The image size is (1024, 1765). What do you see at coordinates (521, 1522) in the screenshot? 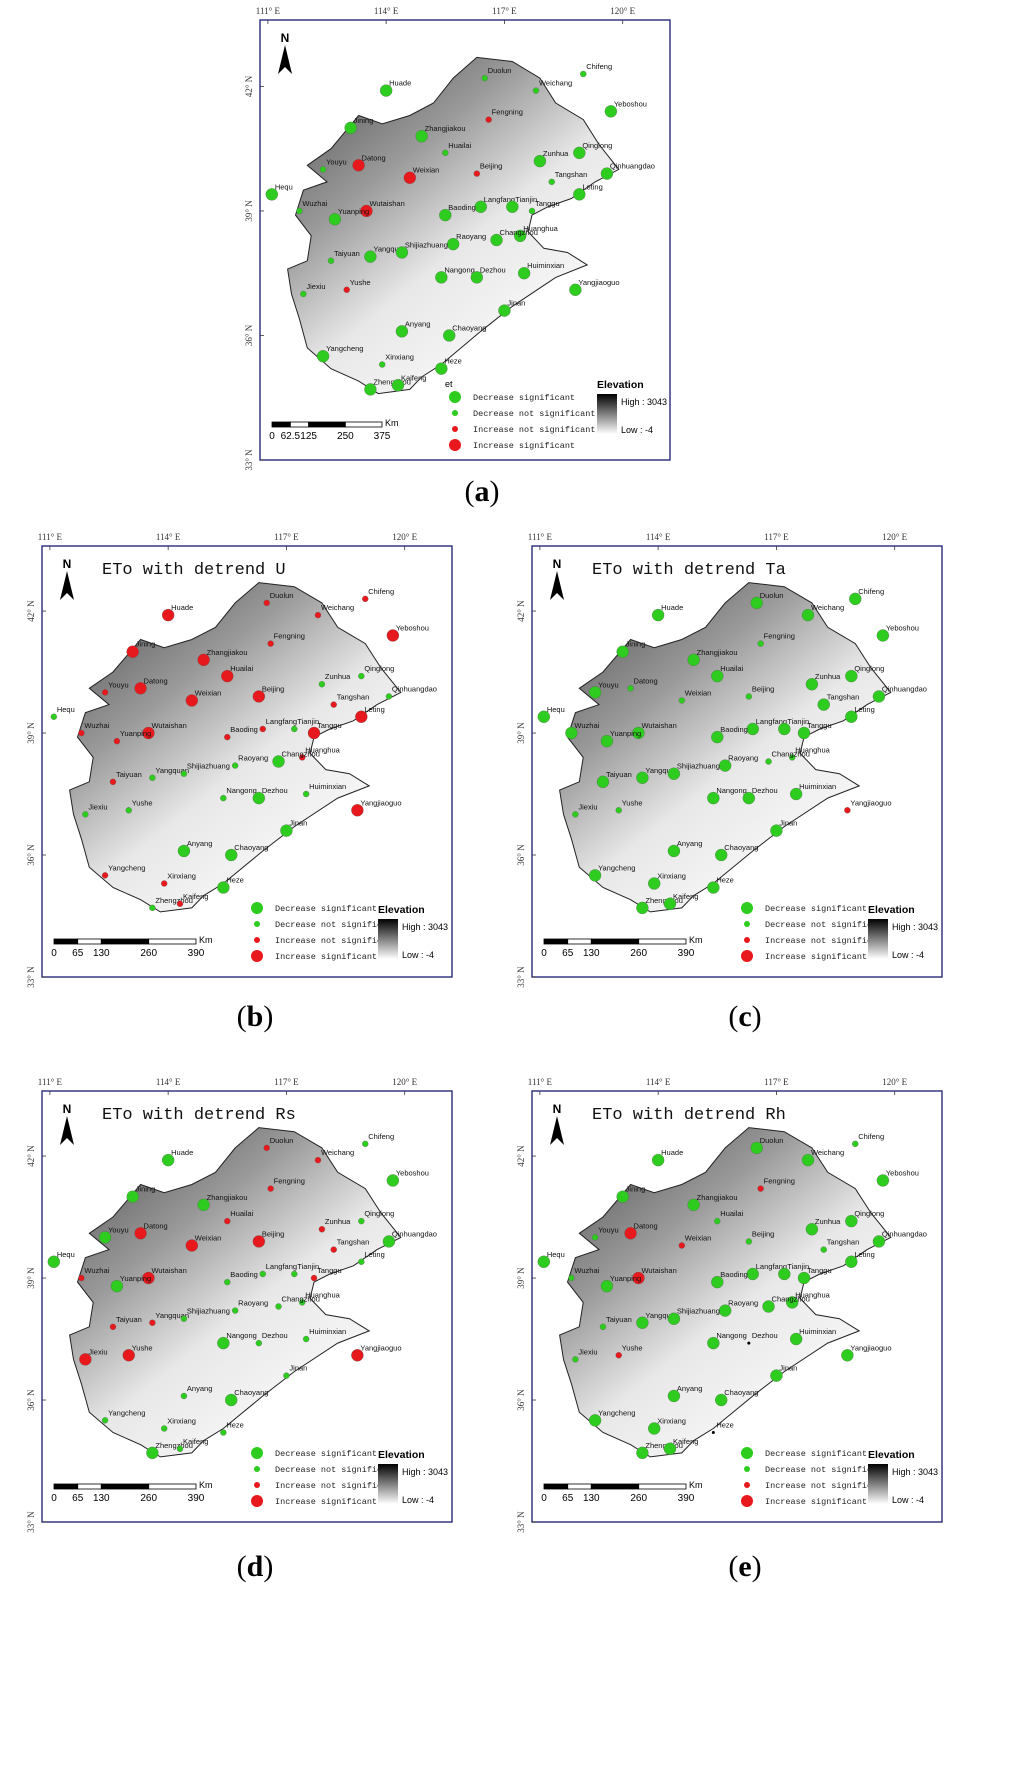
I see `lat-tick-label: 33° N` at bounding box center [521, 1522].